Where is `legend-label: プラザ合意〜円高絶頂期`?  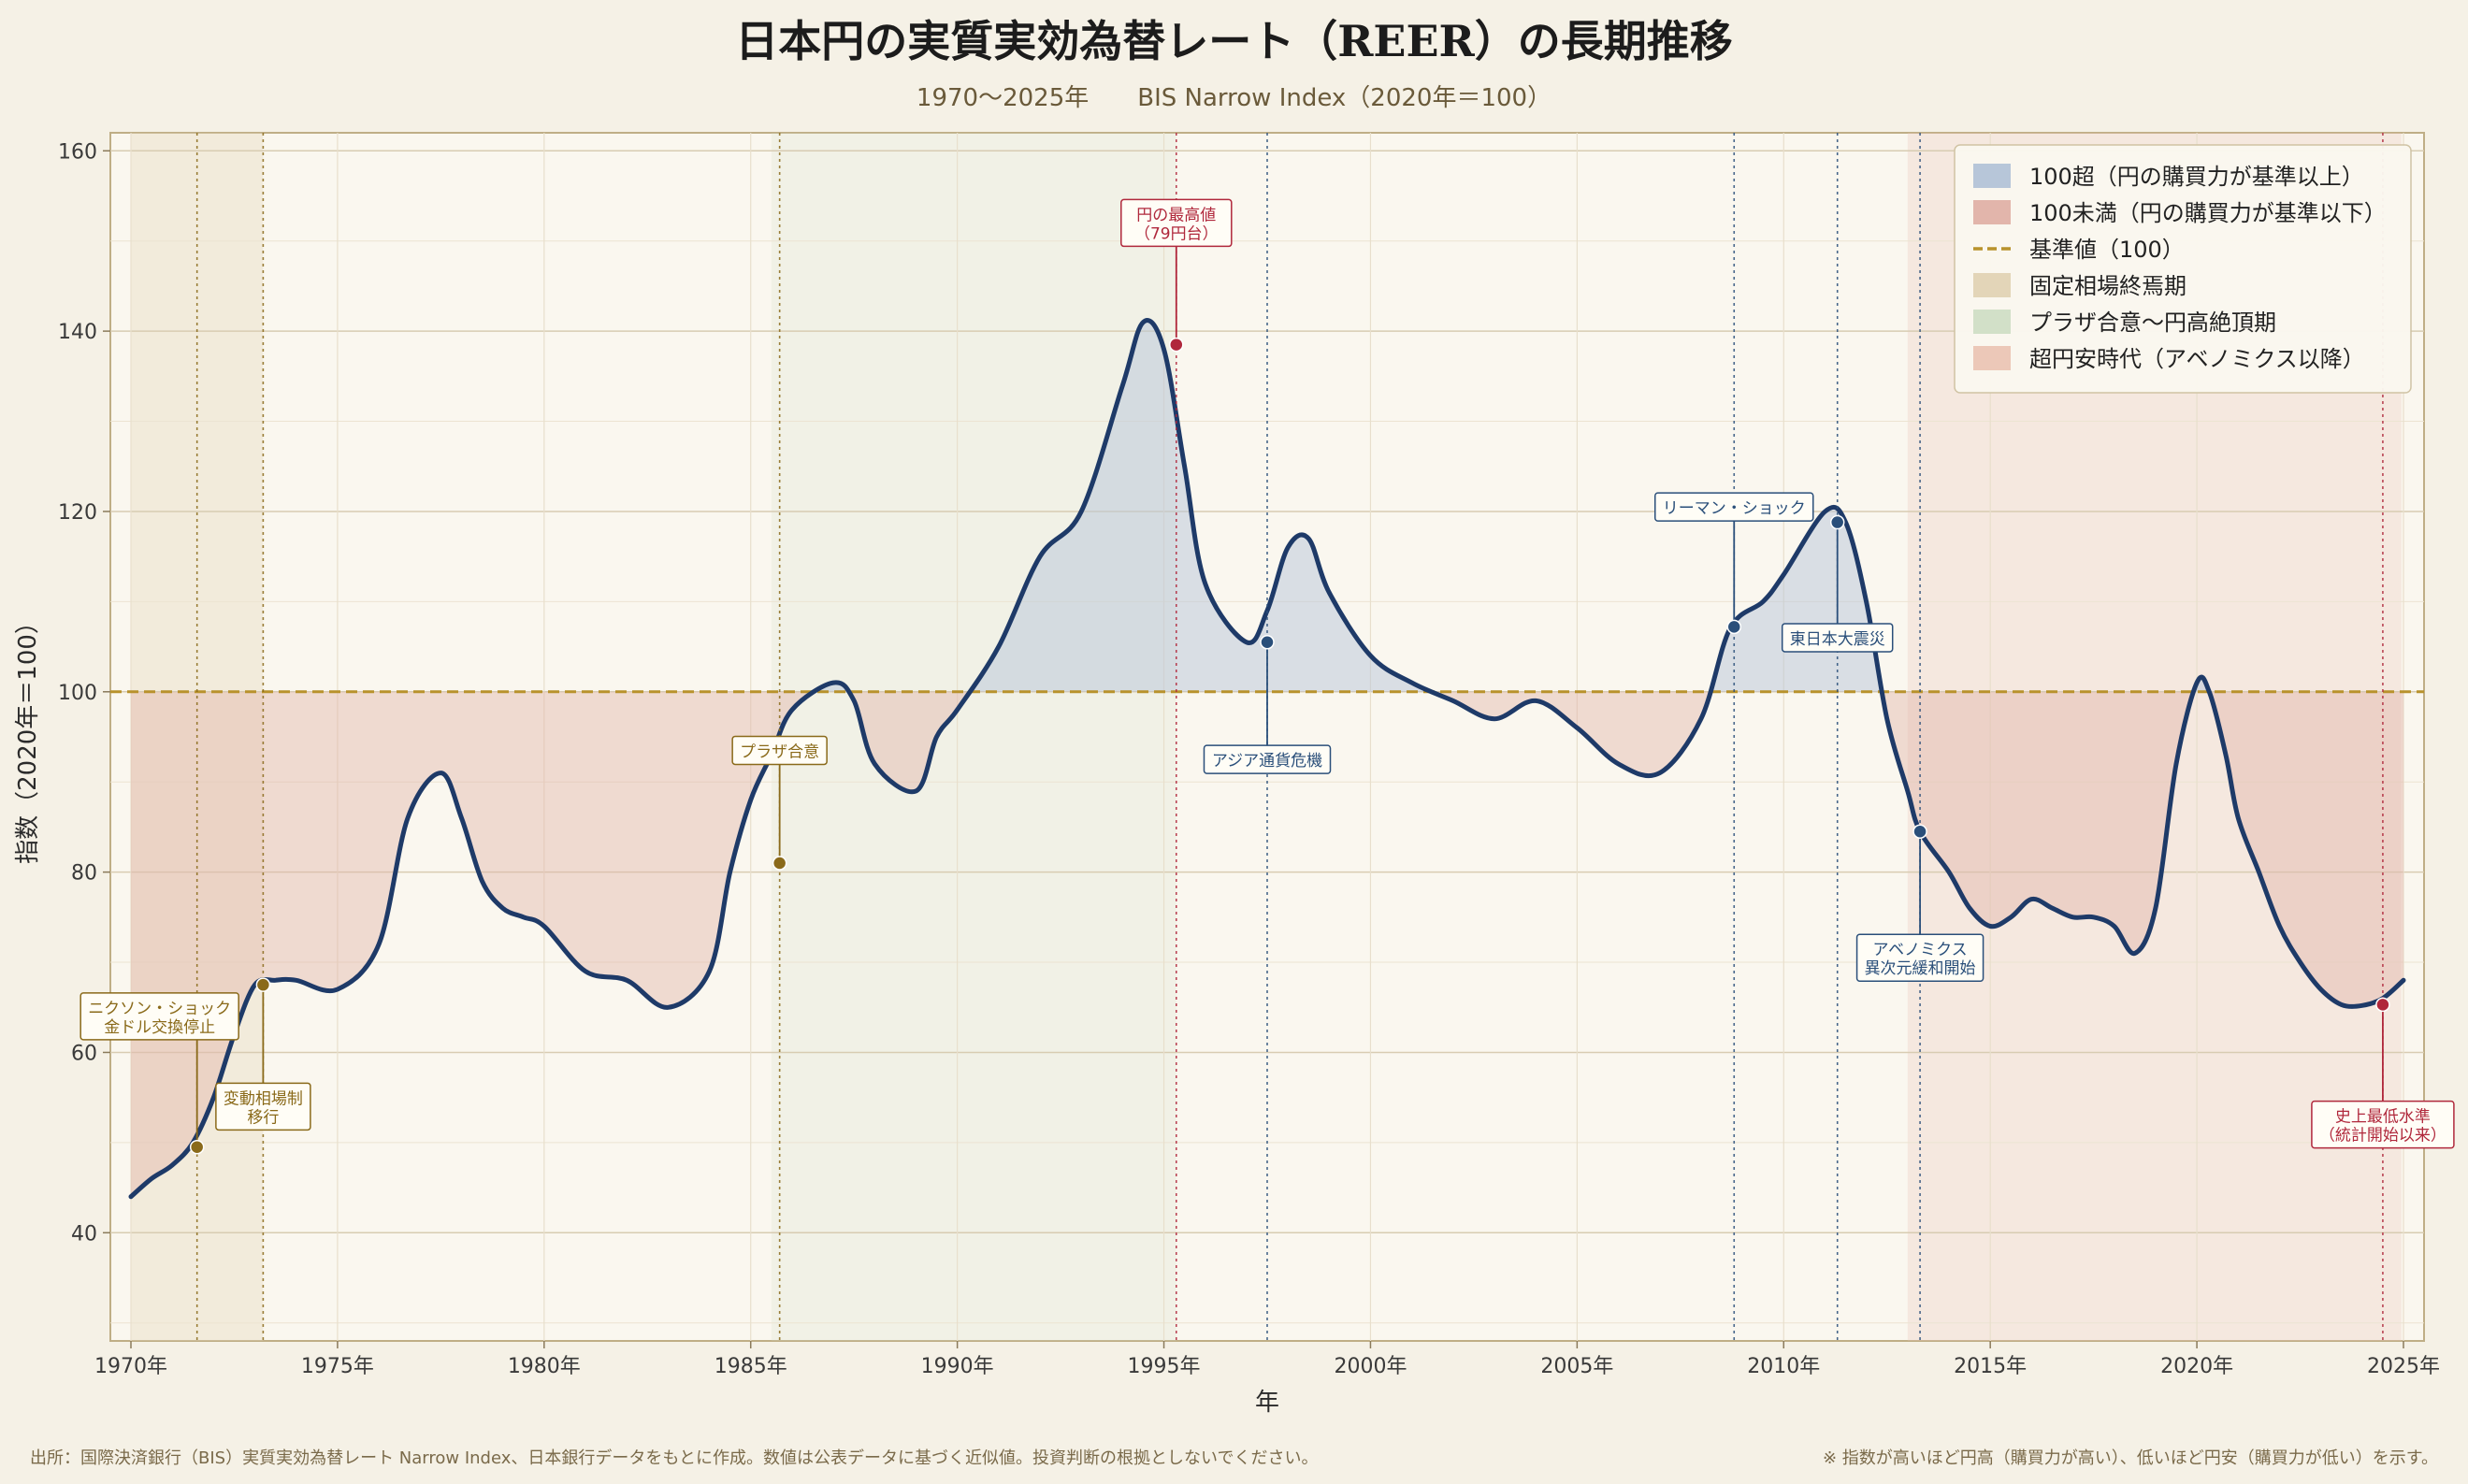
legend-label: プラザ合意〜円高絶頂期 is located at coordinates (2152, 323).